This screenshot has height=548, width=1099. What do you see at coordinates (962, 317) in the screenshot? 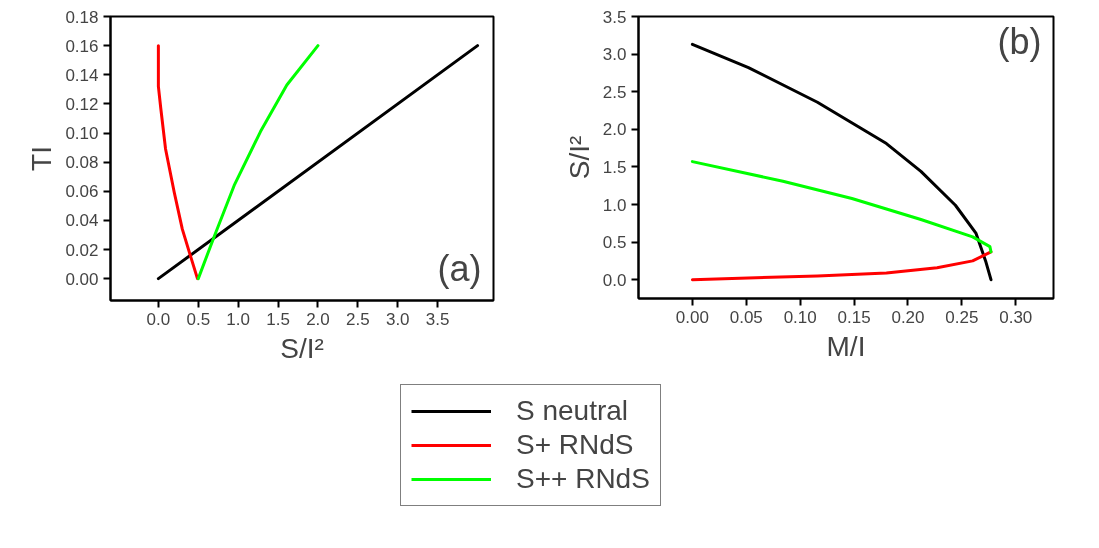
I see `x-tick-label: 0.25` at bounding box center [962, 317].